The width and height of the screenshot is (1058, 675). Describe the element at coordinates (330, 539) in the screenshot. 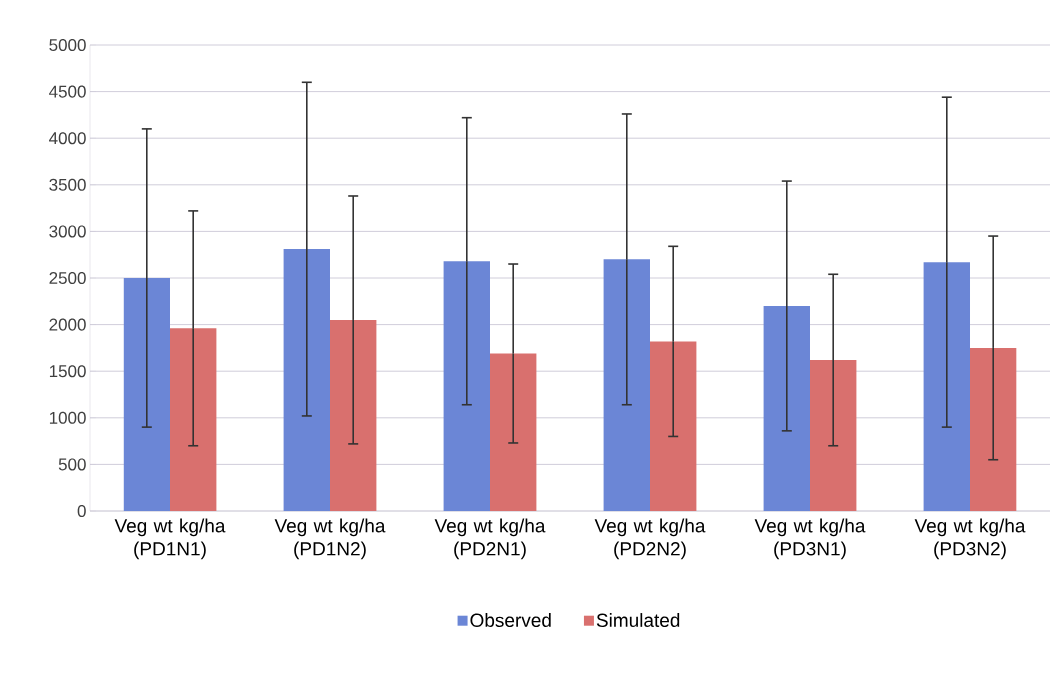

I see `x-tick-label: Veg wt kg/ha (PD1N2)` at that location.